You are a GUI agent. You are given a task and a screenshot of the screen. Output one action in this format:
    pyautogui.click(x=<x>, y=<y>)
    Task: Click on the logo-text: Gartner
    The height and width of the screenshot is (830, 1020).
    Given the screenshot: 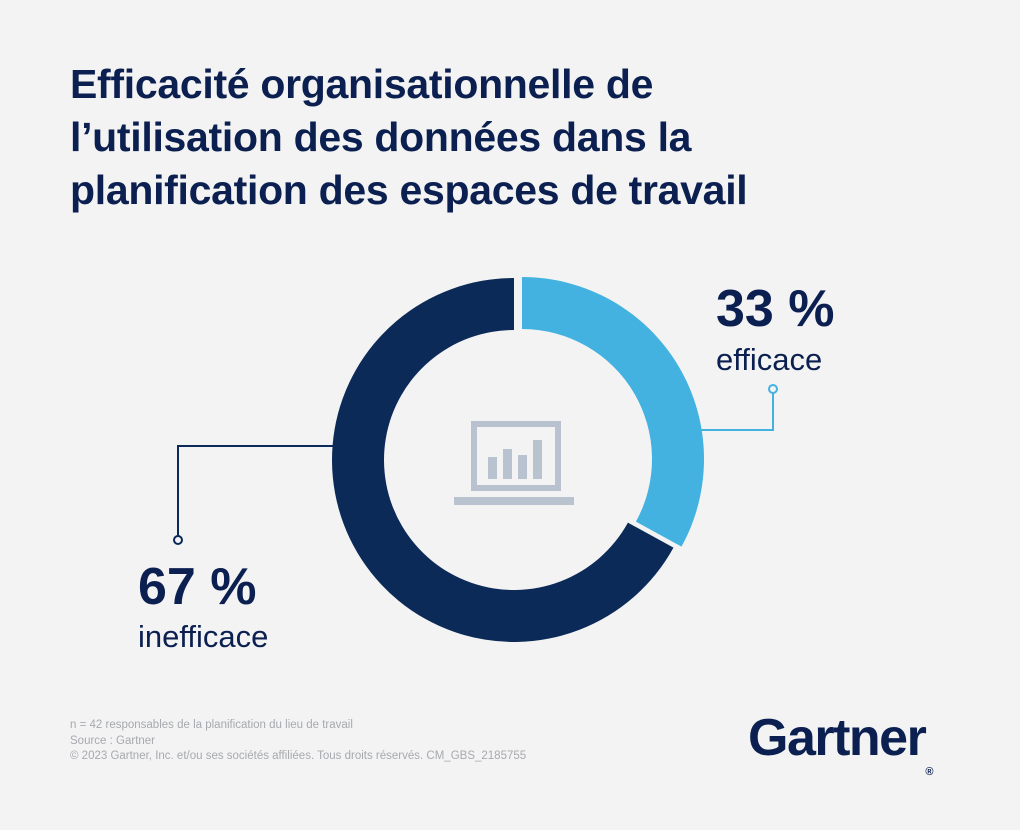 What is the action you would take?
    pyautogui.click(x=837, y=738)
    